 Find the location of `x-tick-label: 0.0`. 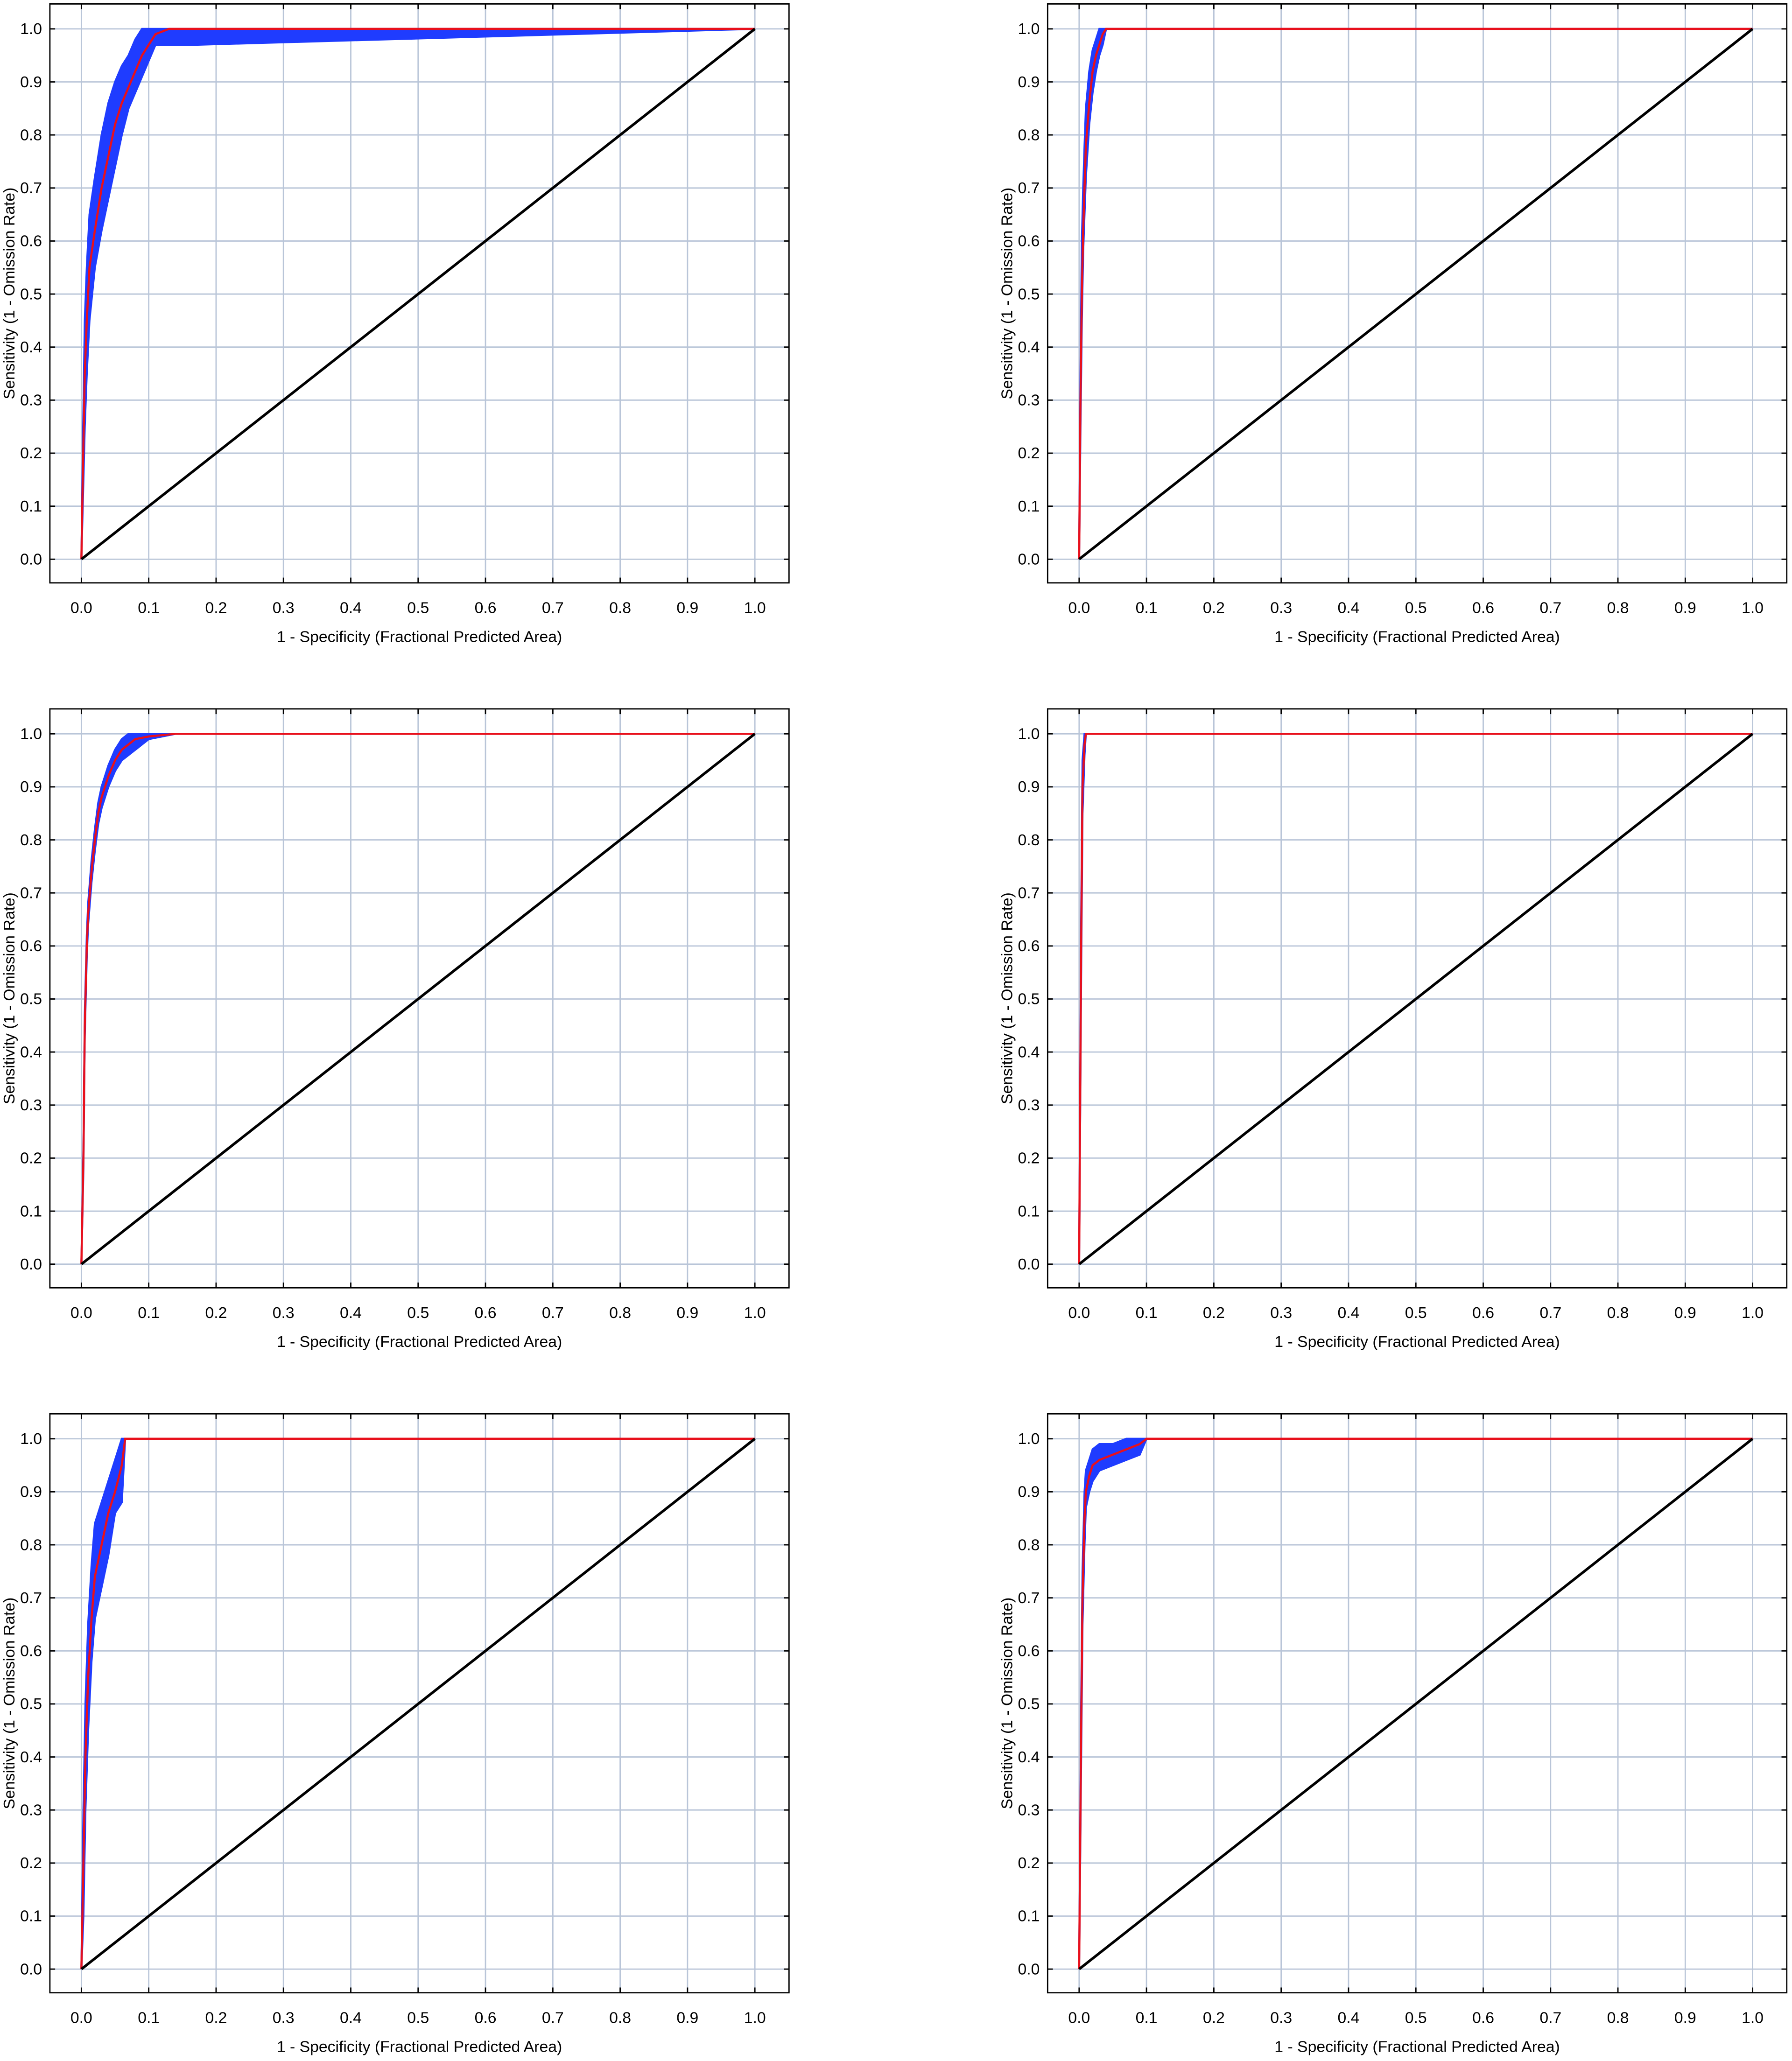

x-tick-label: 0.0 is located at coordinates (81, 608).